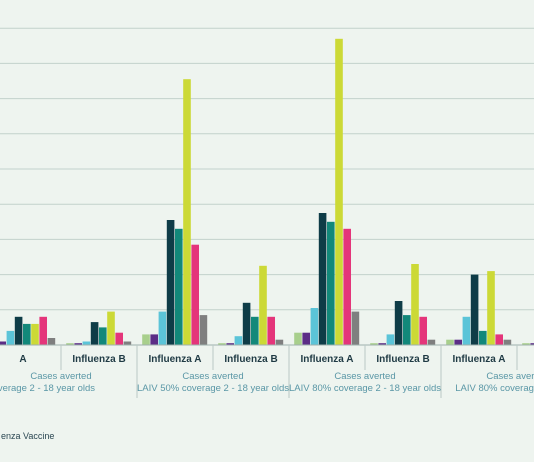 The width and height of the screenshot is (534, 462). I want to click on group-label-line2-3: LAIV 80% coverage 2 - 4 yea, so click(494, 388).